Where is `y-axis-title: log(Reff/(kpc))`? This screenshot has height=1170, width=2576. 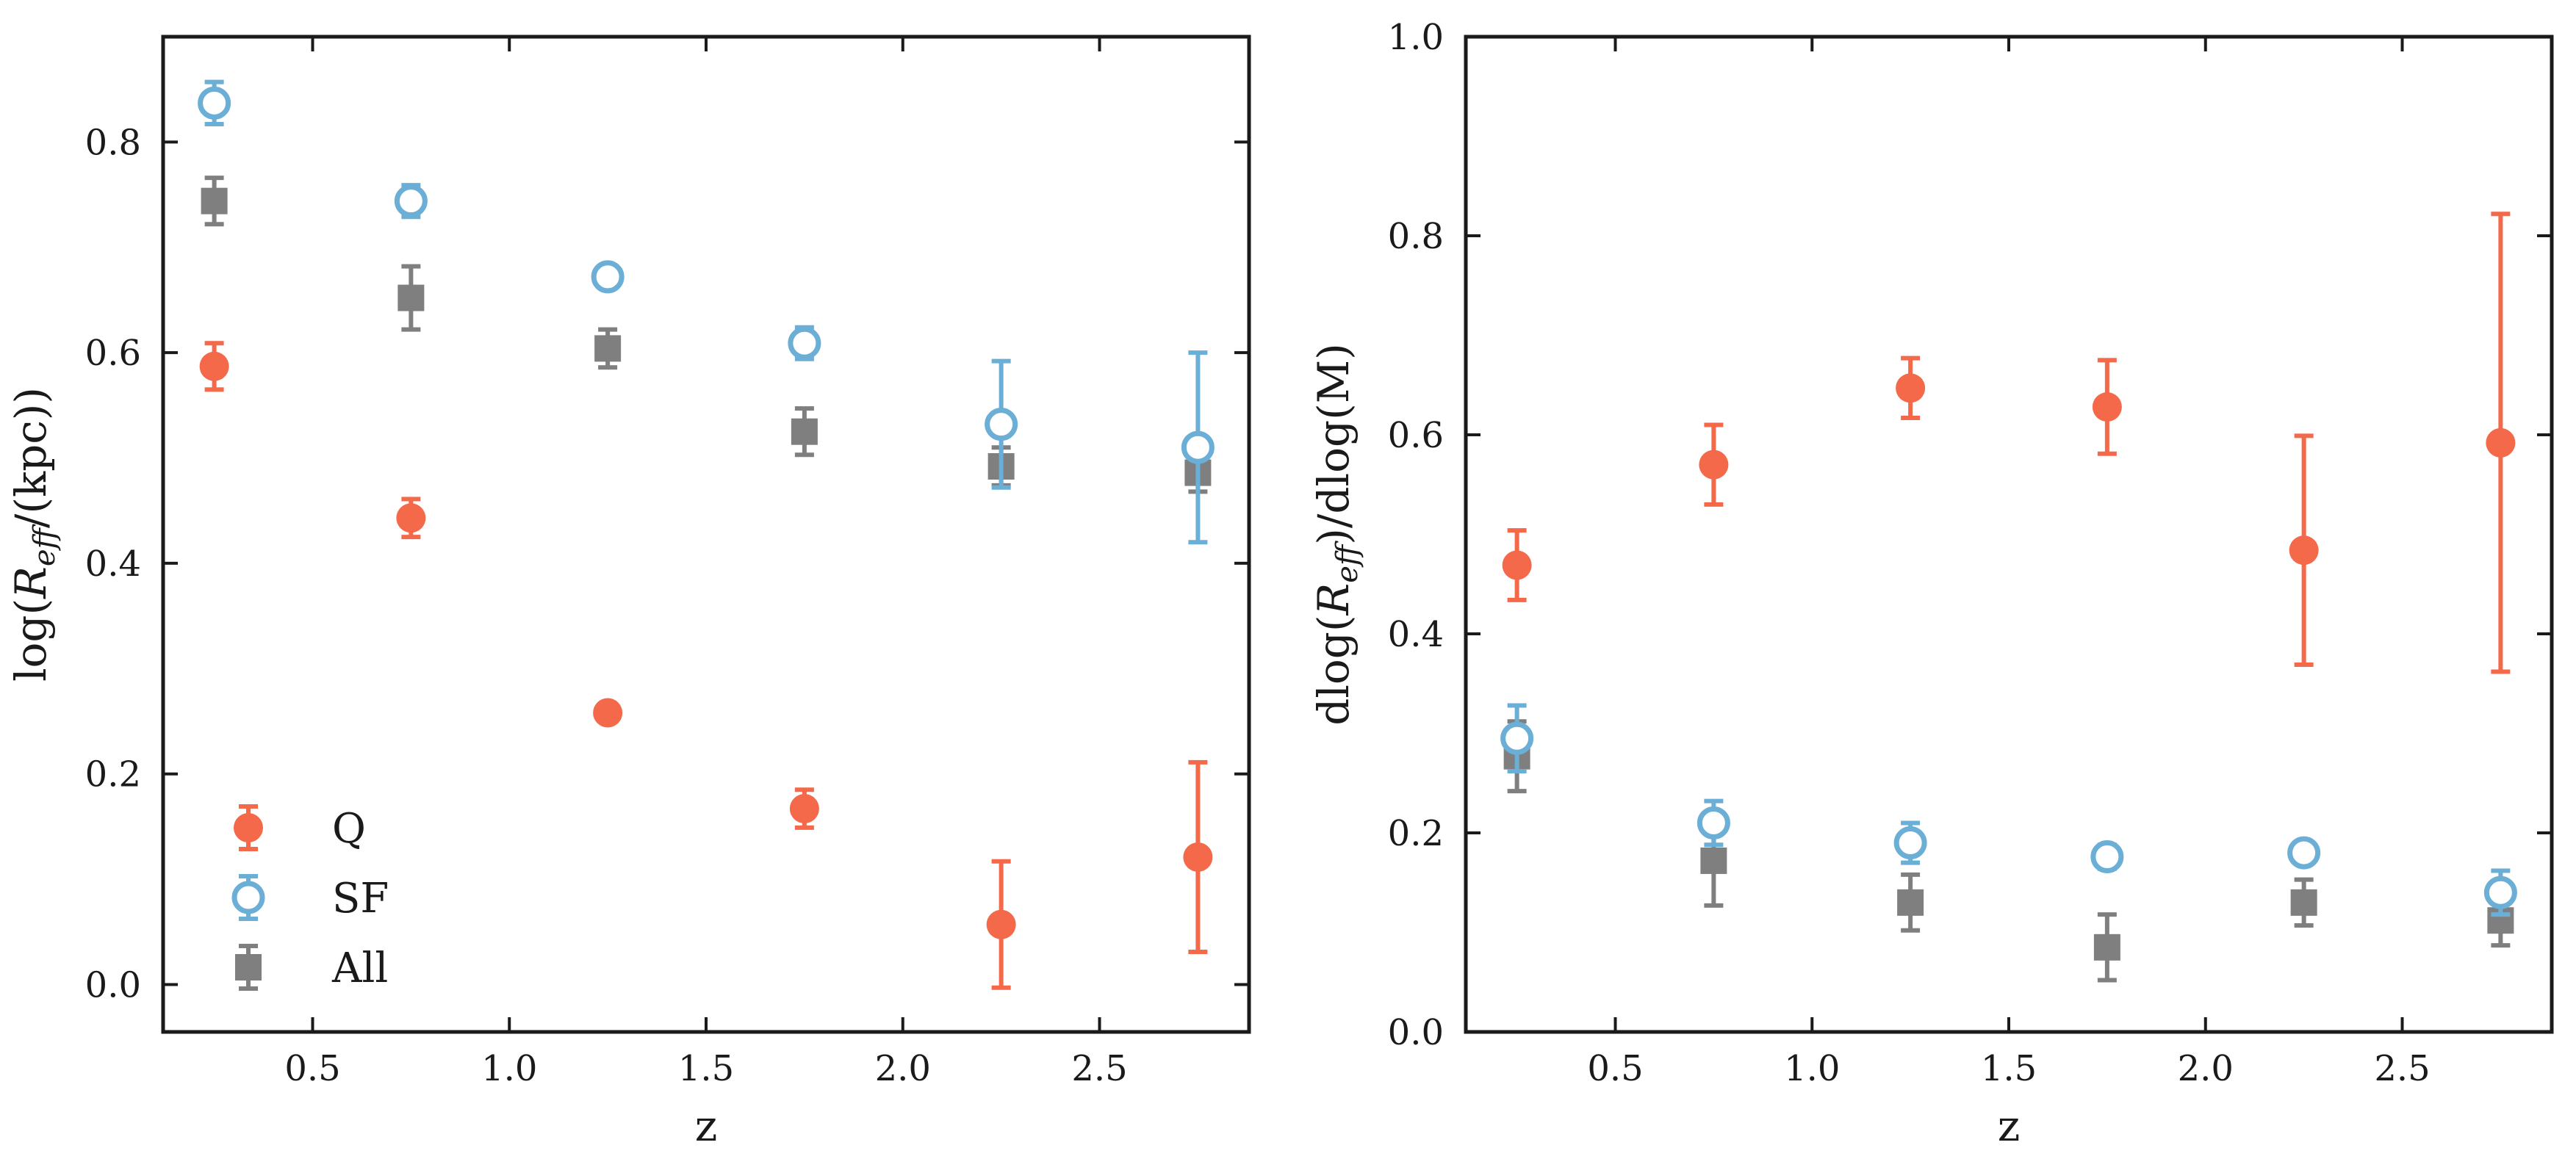 y-axis-title: log(Reff/(kpc)) is located at coordinates (34, 534).